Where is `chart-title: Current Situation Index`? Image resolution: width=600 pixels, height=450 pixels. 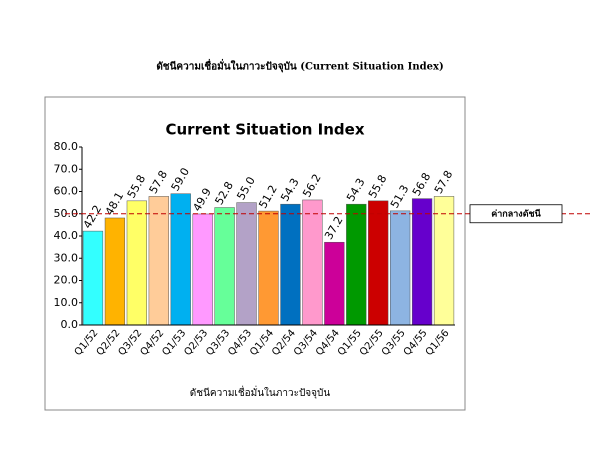 chart-title: Current Situation Index is located at coordinates (264, 130).